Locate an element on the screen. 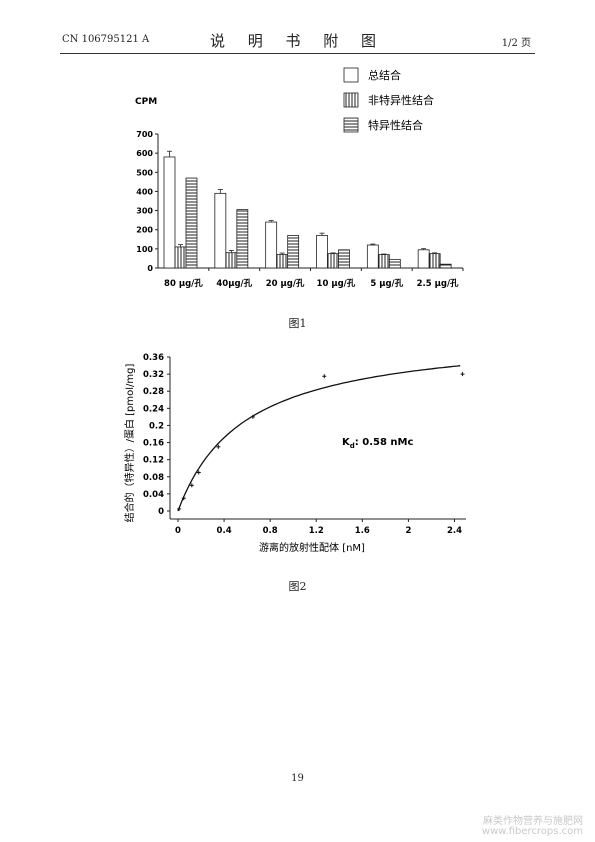  figure2-caption: 图2 is located at coordinates (297, 586).